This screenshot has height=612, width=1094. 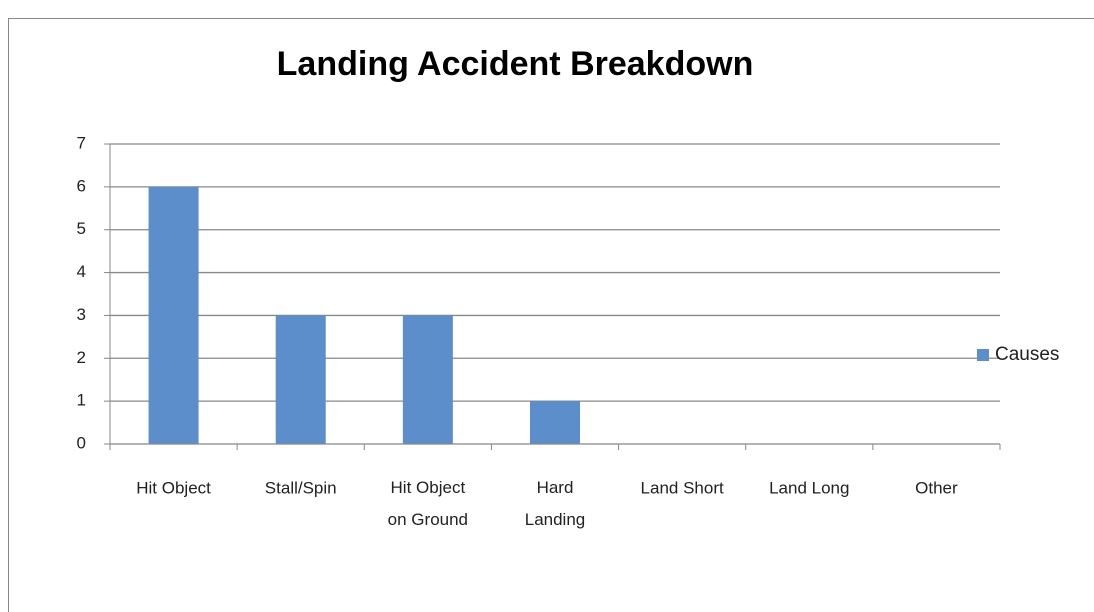 I want to click on y-tick-label: 6, so click(x=81, y=185).